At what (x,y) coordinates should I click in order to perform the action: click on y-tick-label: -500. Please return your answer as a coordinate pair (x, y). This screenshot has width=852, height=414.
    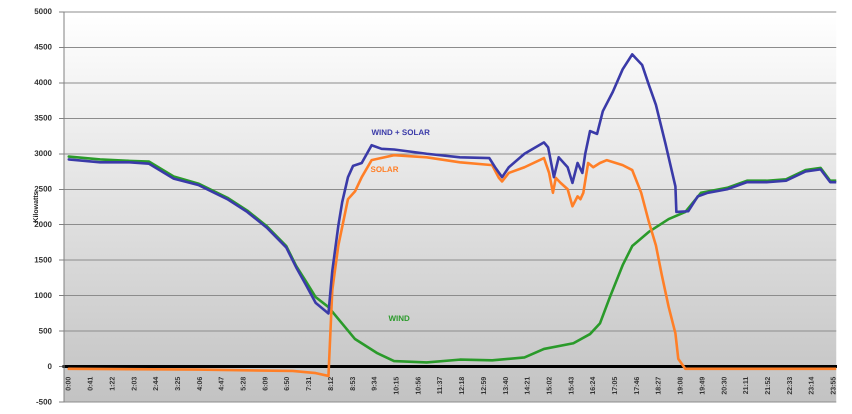
    Looking at the image, I should click on (44, 401).